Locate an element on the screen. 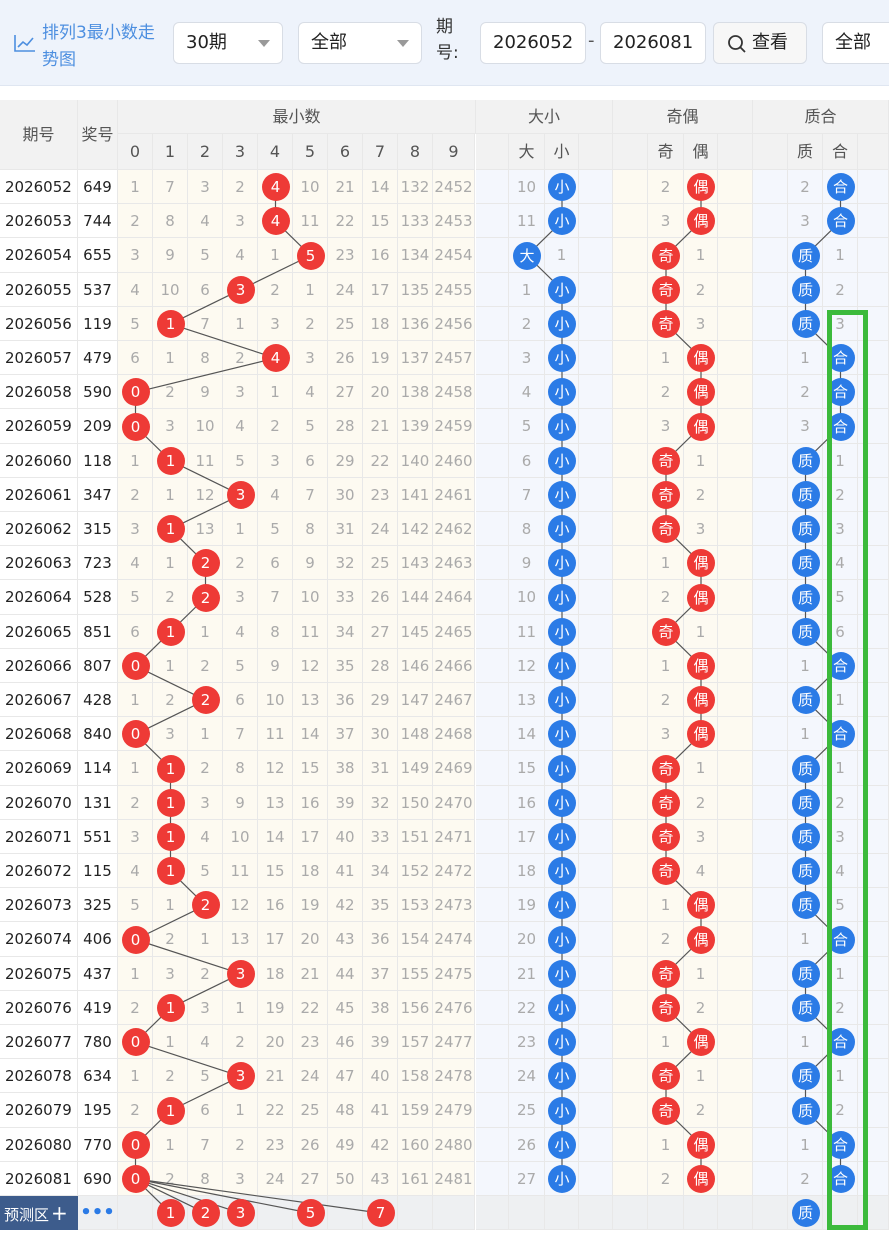  issue-cell: 2026067 is located at coordinates (39, 700).